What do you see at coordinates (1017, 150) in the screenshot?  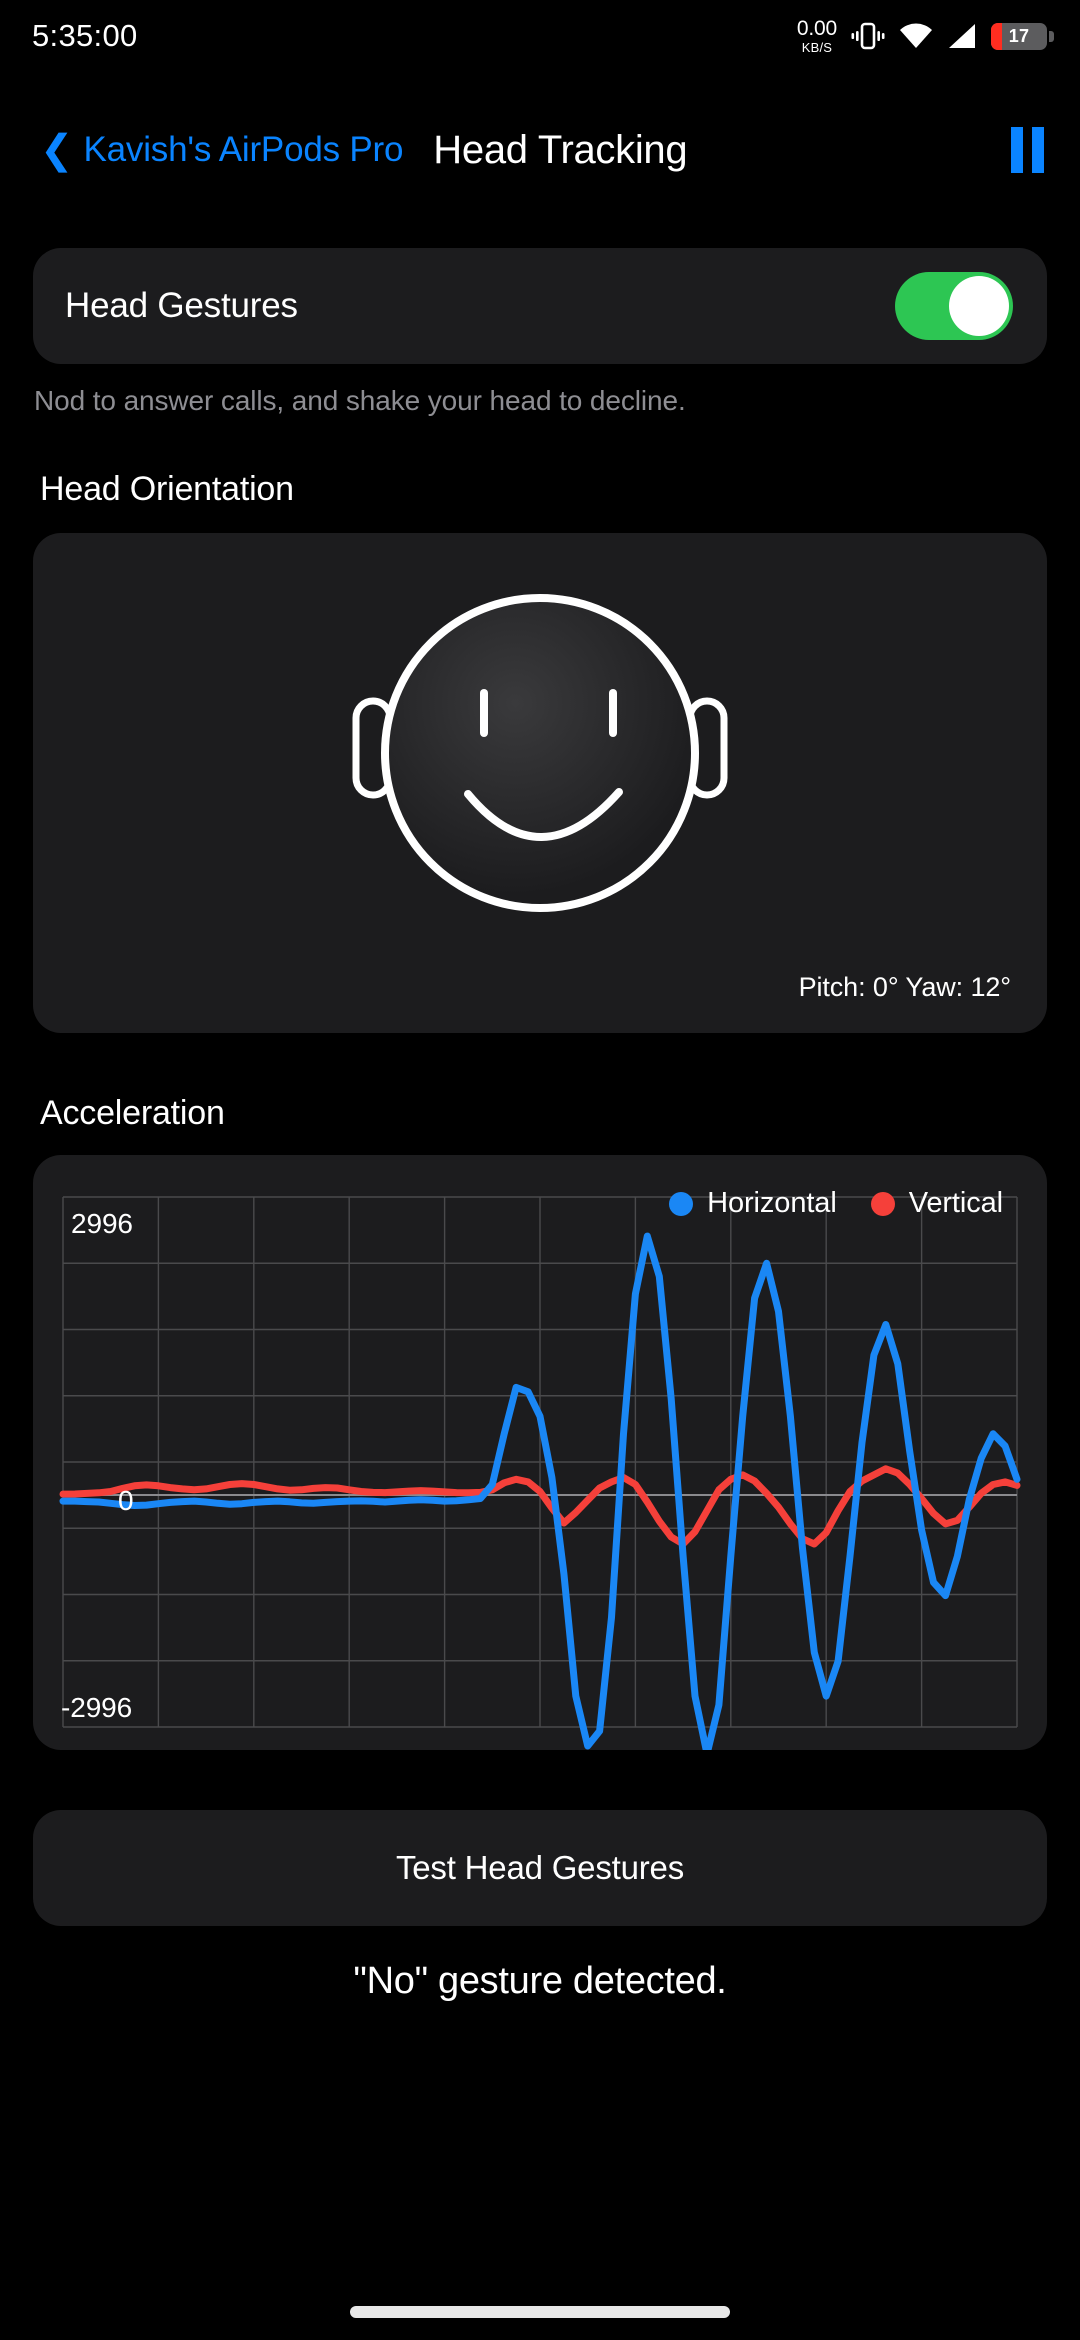 I see `pause-bar-left` at bounding box center [1017, 150].